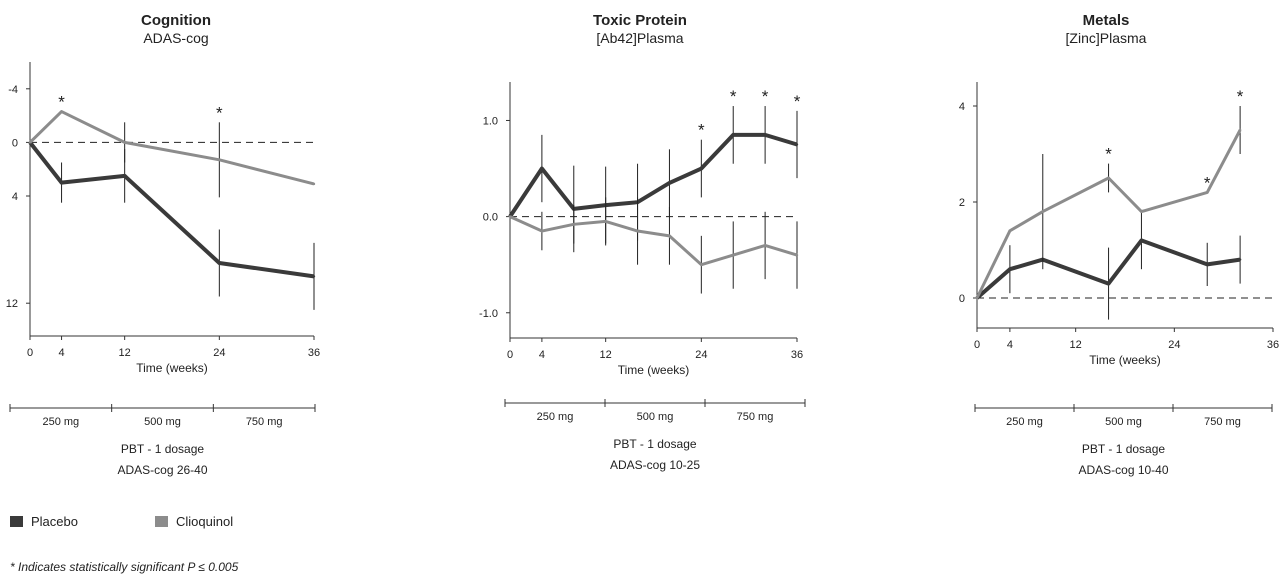 This screenshot has height=584, width=1279. Describe the element at coordinates (640, 20) in the screenshot. I see `toxic-protein-title: Toxic Protein` at that location.